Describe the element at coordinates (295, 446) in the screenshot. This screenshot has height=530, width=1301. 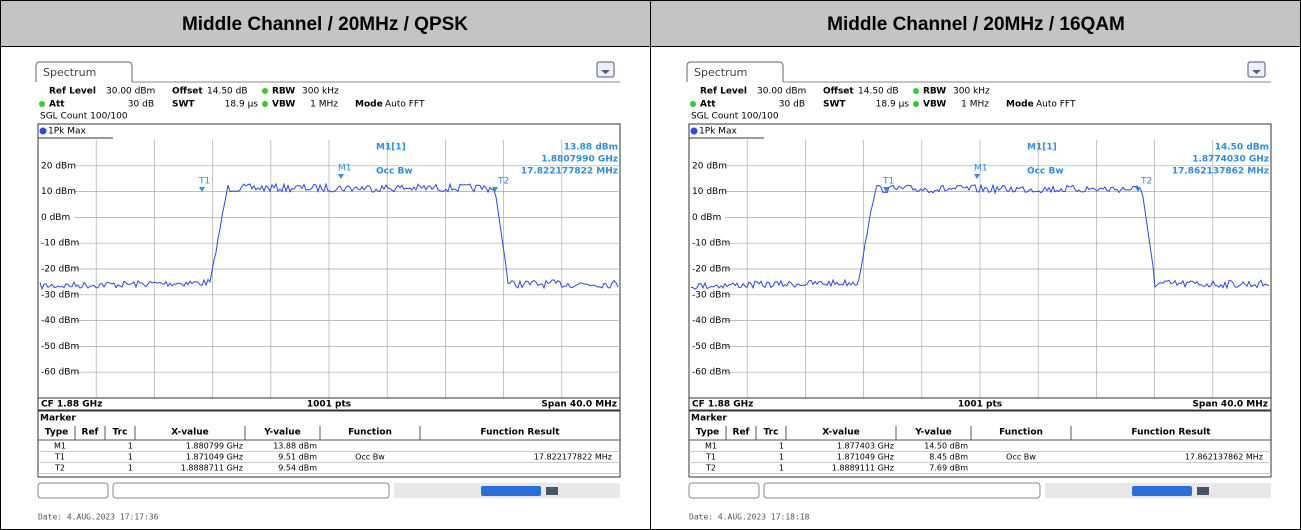
I see `cell: 13.88 dBm` at that location.